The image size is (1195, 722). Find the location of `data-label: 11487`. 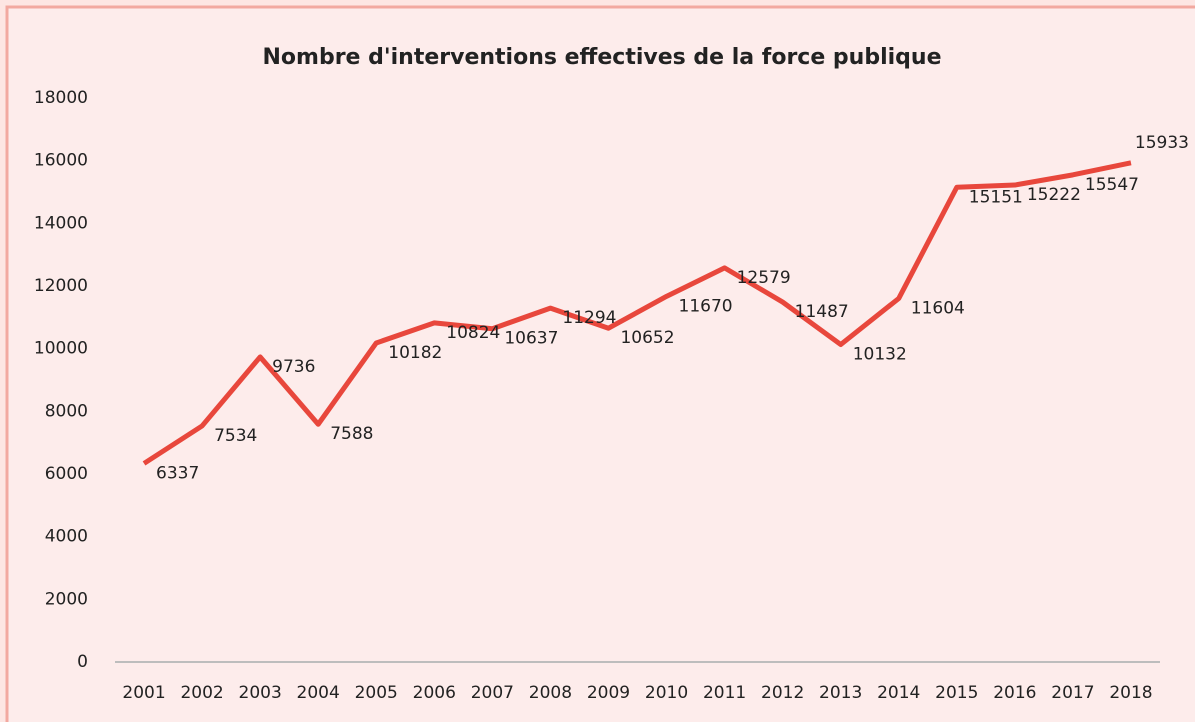

data-label: 11487 is located at coordinates (822, 312).